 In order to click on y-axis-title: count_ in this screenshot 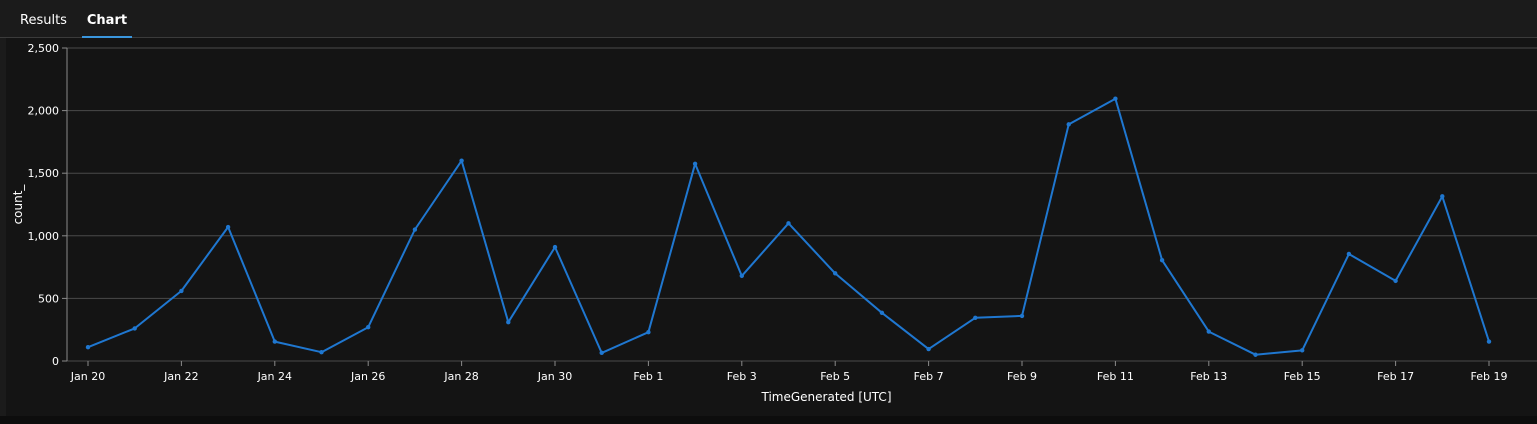, I will do `click(18, 204)`.